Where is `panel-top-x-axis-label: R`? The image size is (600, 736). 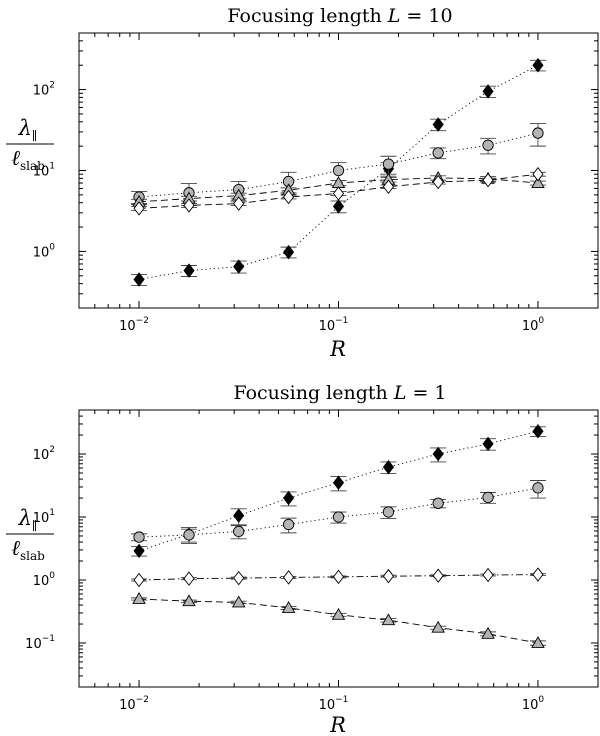 panel-top-x-axis-label: R is located at coordinates (337, 349).